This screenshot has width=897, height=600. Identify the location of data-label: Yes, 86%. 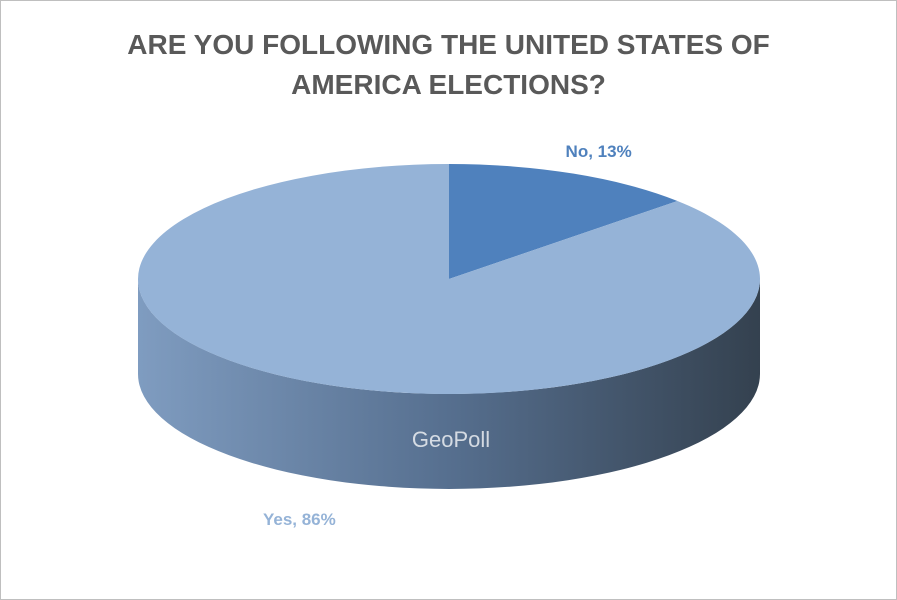
(299, 519).